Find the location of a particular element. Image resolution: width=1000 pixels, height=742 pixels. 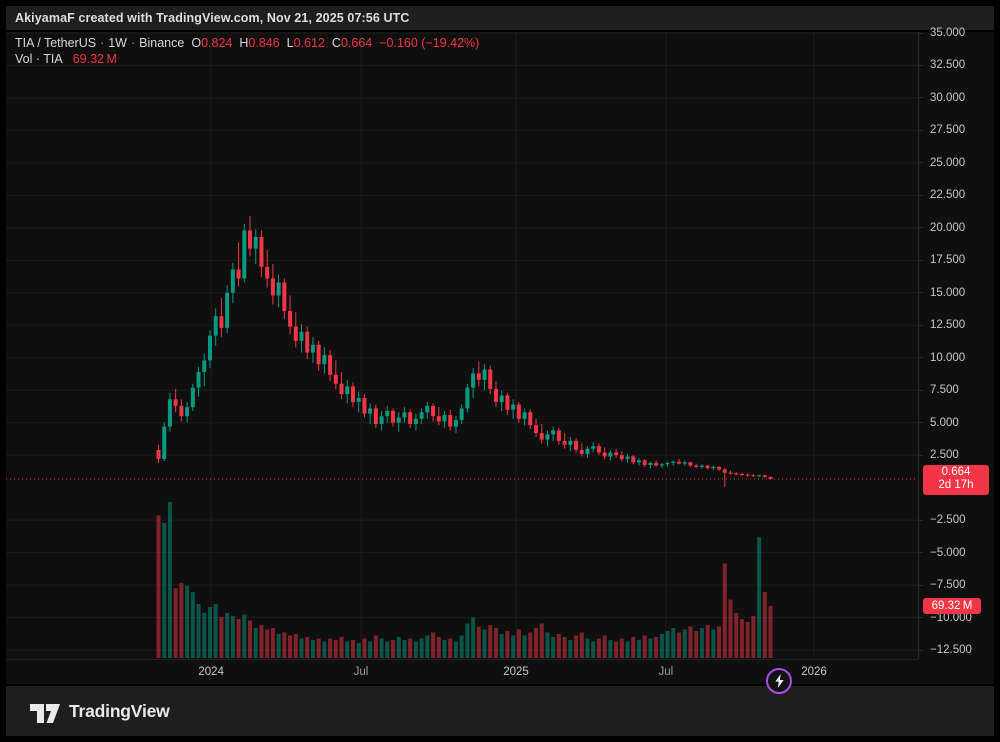

high-key: H is located at coordinates (244, 43).